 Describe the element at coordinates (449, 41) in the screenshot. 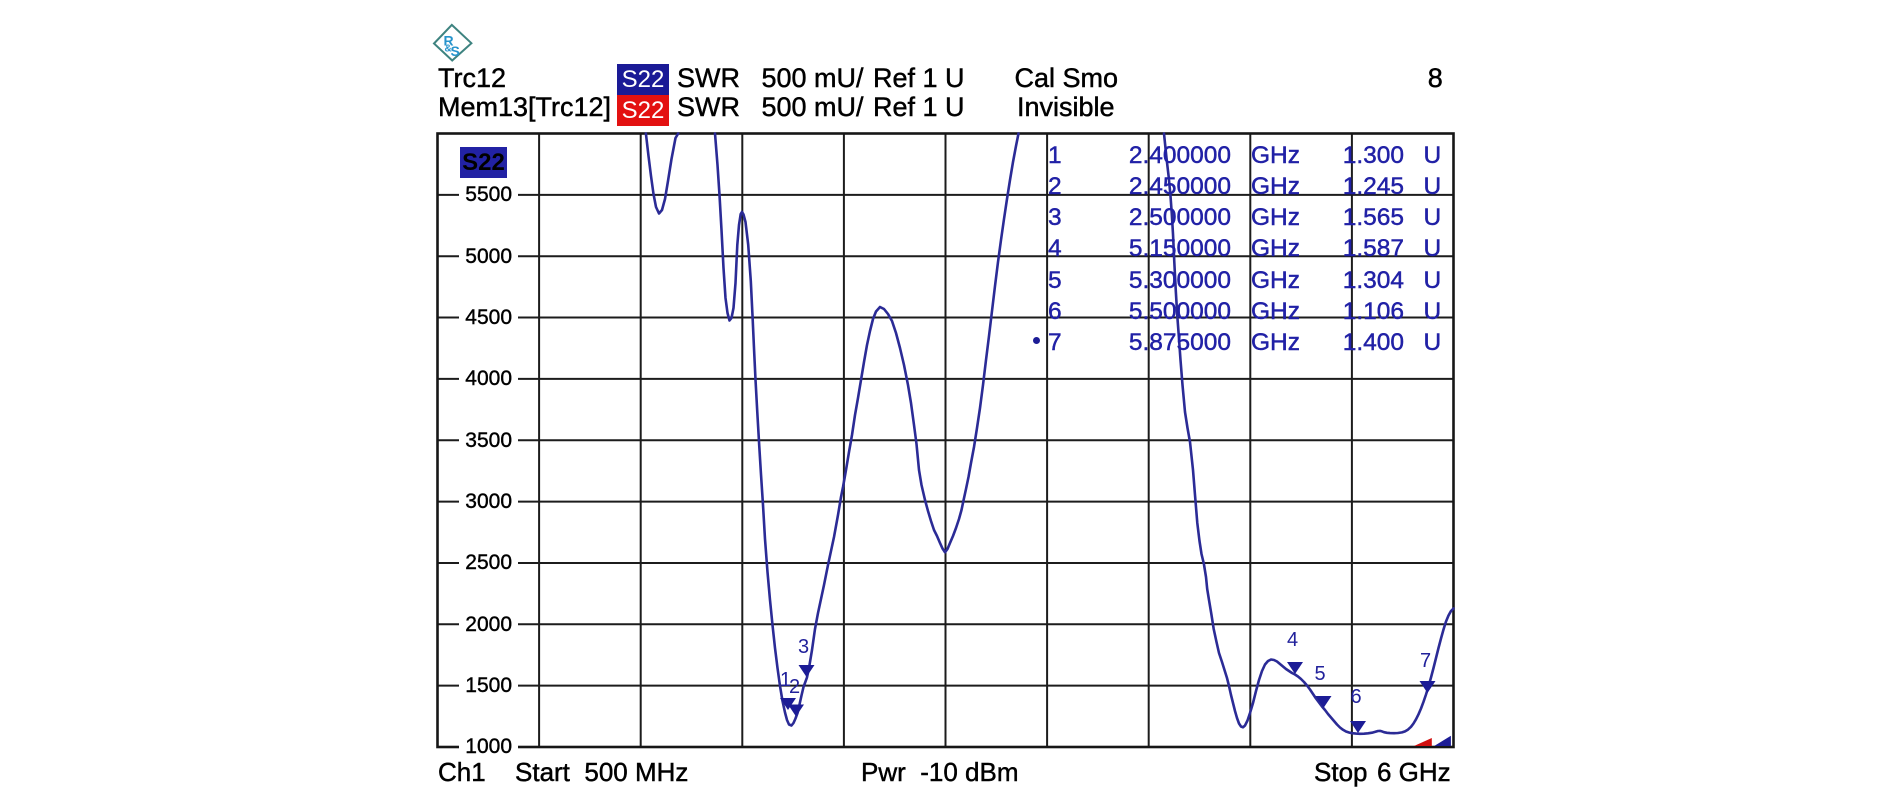

I see `svg-text: R` at that location.